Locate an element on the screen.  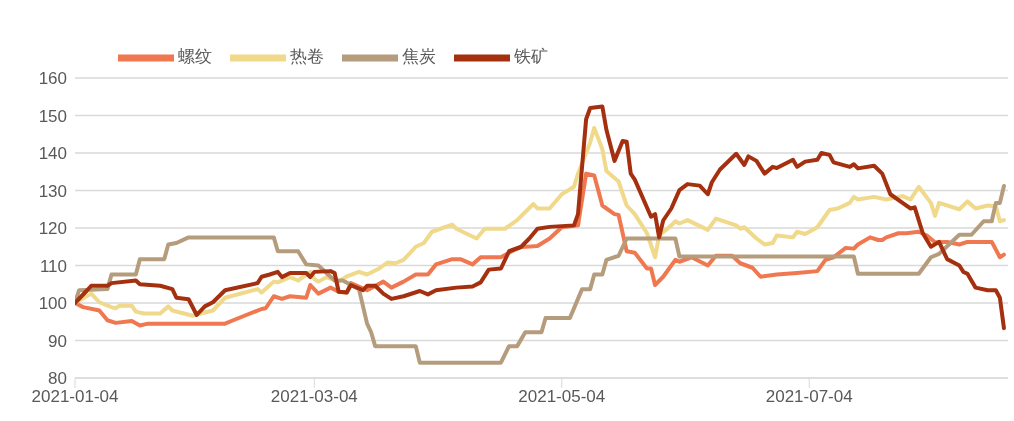
x-tick-label: 2021-01-04 is located at coordinates (75, 397).